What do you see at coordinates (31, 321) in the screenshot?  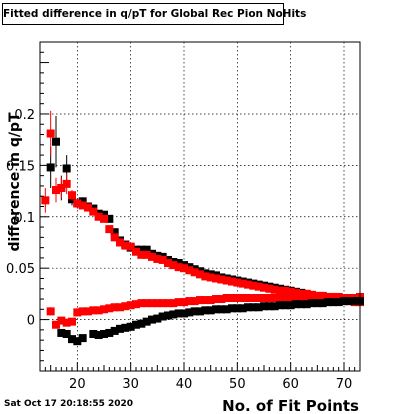 I see `y-tick-label: 0` at bounding box center [31, 321].